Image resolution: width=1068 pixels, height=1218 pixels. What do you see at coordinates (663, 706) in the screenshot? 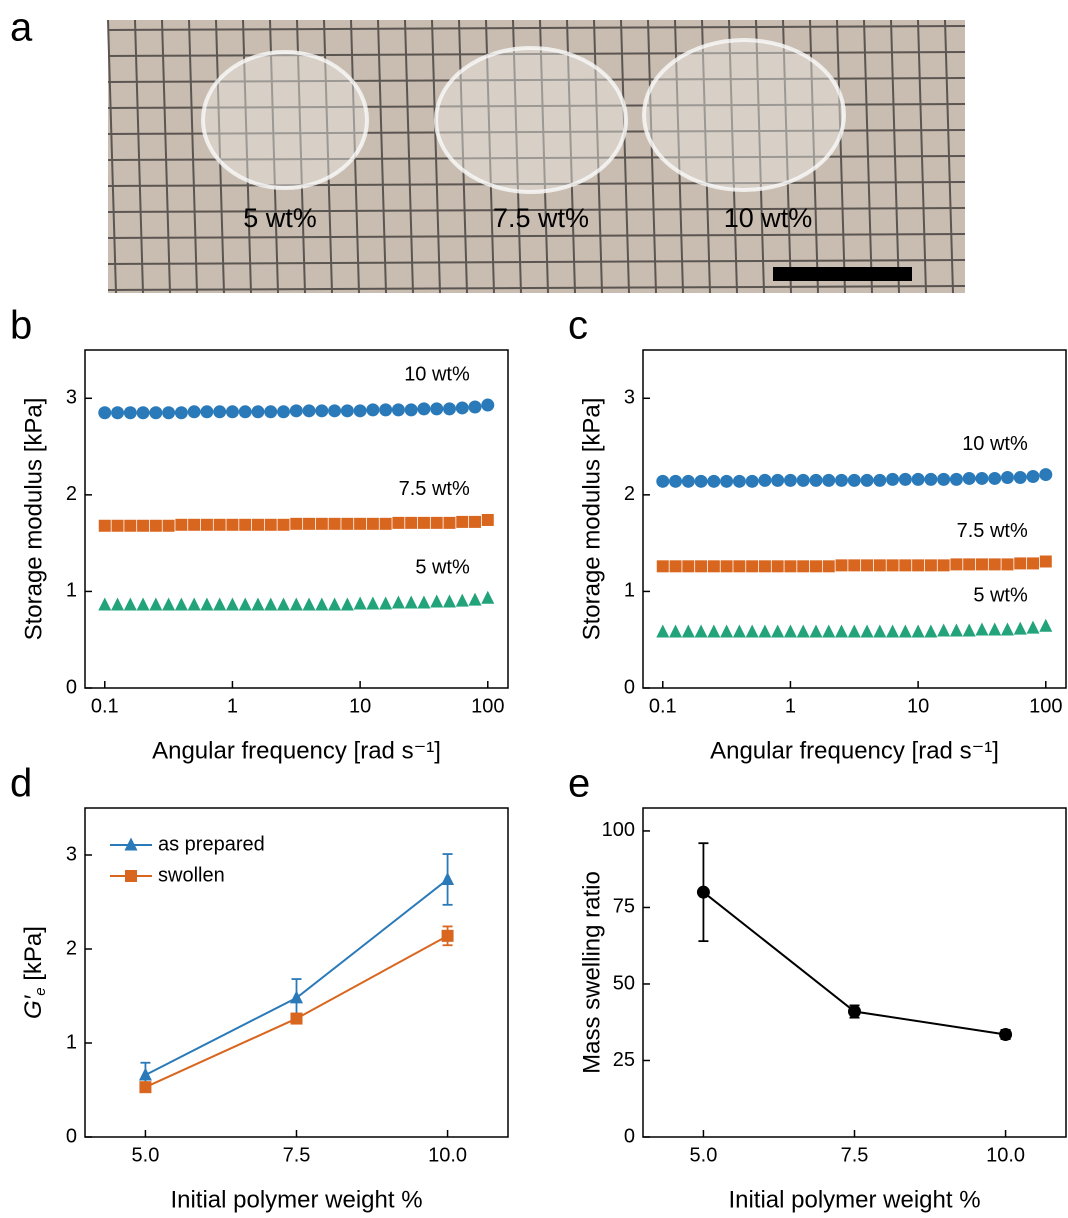
I see `x-tick-label: 0.1` at bounding box center [663, 706].